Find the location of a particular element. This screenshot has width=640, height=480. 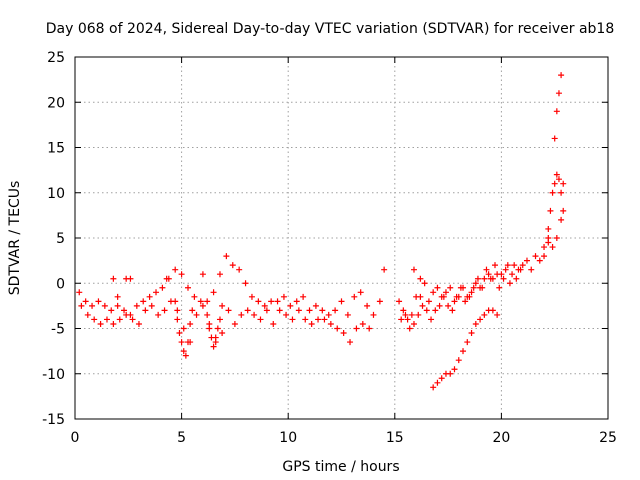

y-tick-label: 25 is located at coordinates (56, 58).